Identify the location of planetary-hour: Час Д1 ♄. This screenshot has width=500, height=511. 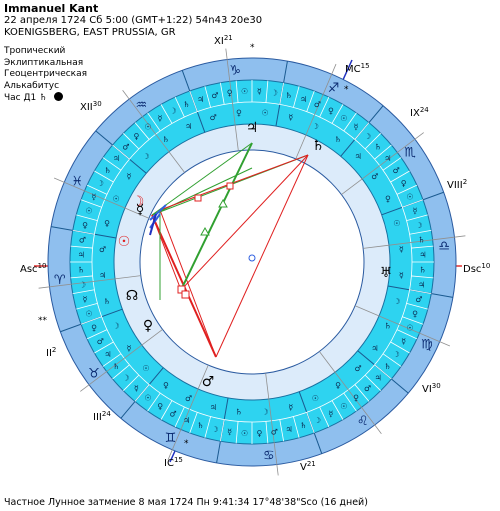
(45, 98).